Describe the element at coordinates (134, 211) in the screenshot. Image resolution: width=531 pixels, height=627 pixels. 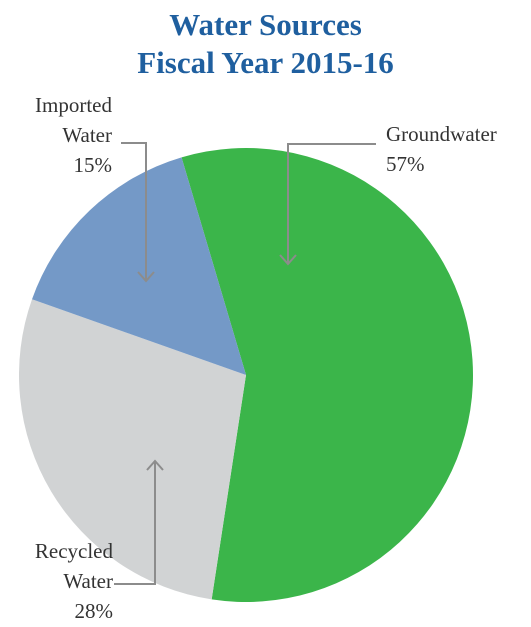
I see `leader-imported-water` at that location.